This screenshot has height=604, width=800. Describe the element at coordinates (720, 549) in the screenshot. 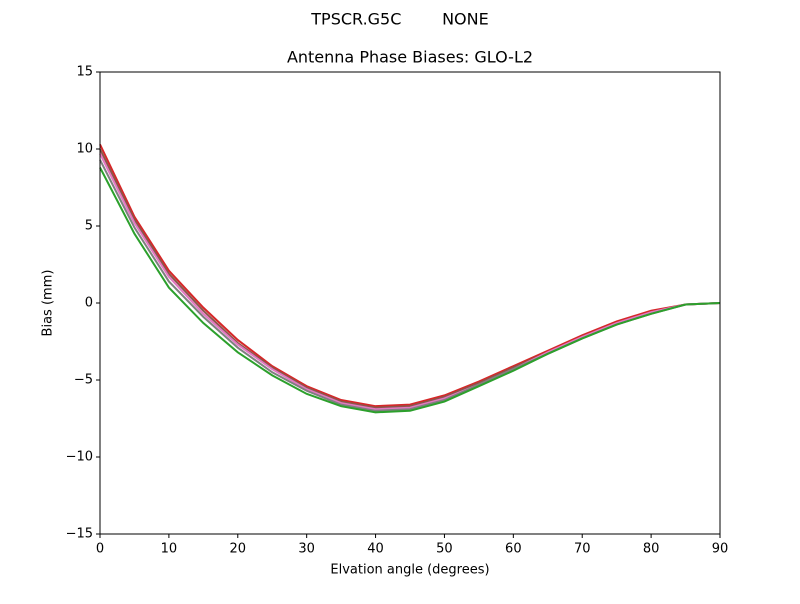

I see `x-tick-label: 90` at that location.